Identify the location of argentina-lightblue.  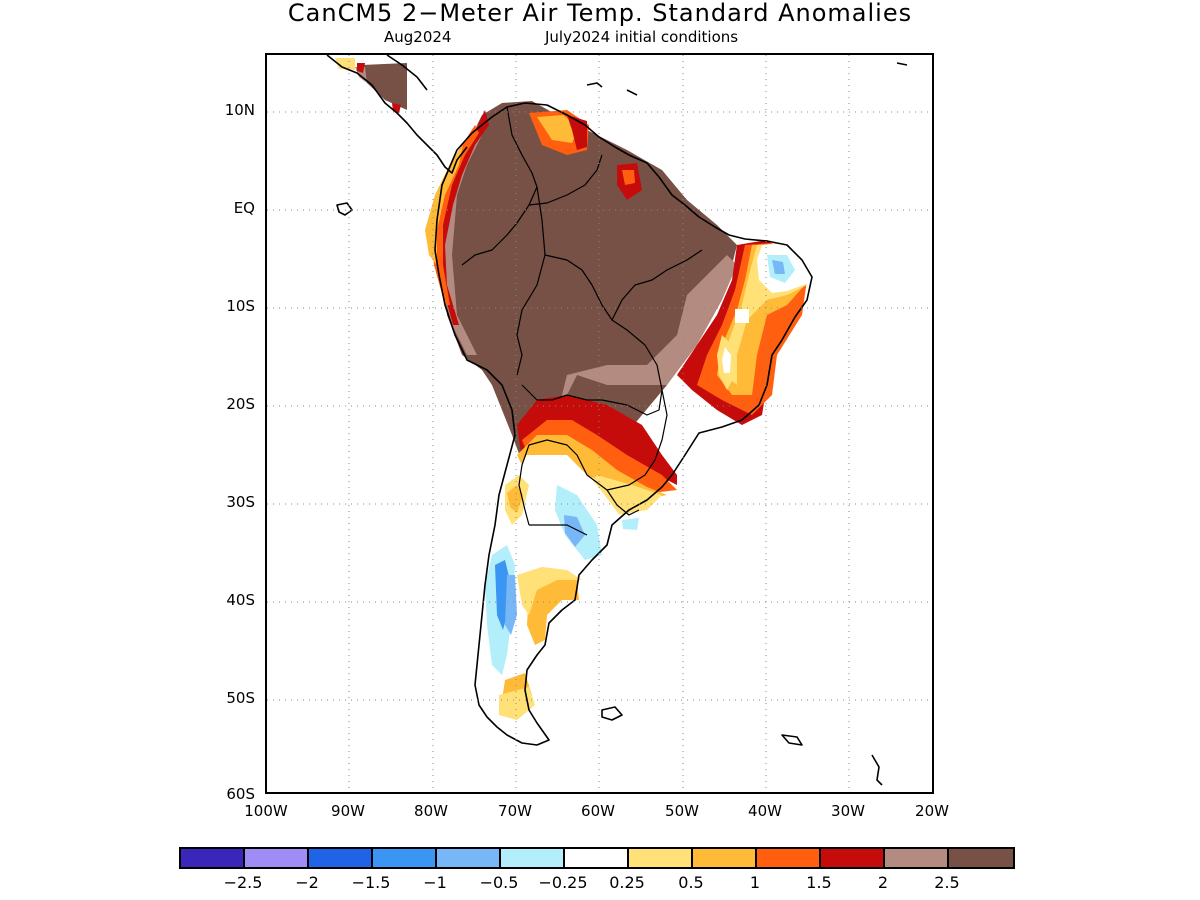
(574, 531).